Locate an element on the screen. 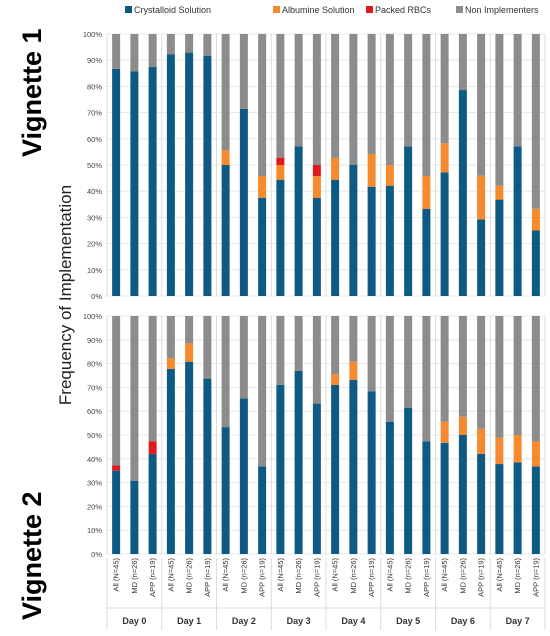  y-tick-label-2-2: 20% is located at coordinates (94, 506).